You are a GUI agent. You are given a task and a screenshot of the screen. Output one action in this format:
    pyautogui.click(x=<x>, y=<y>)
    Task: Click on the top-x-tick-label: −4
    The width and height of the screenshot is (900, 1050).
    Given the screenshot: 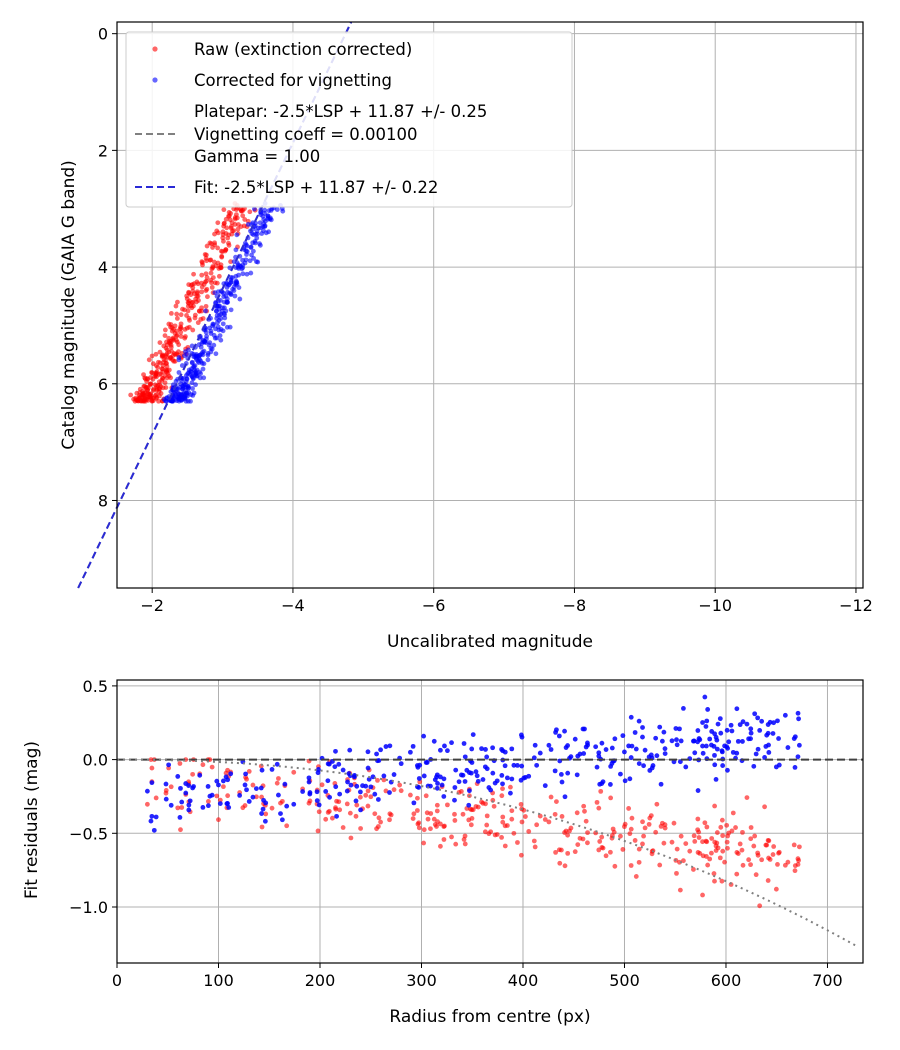 What is the action you would take?
    pyautogui.click(x=293, y=605)
    